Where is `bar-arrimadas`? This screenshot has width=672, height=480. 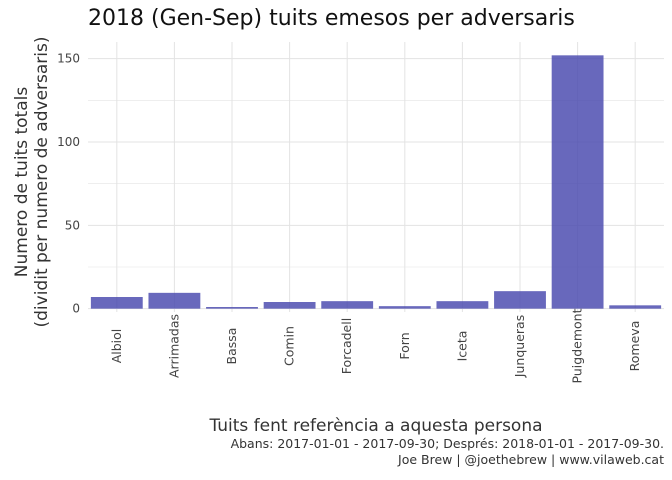 bar-arrimadas is located at coordinates (174, 300).